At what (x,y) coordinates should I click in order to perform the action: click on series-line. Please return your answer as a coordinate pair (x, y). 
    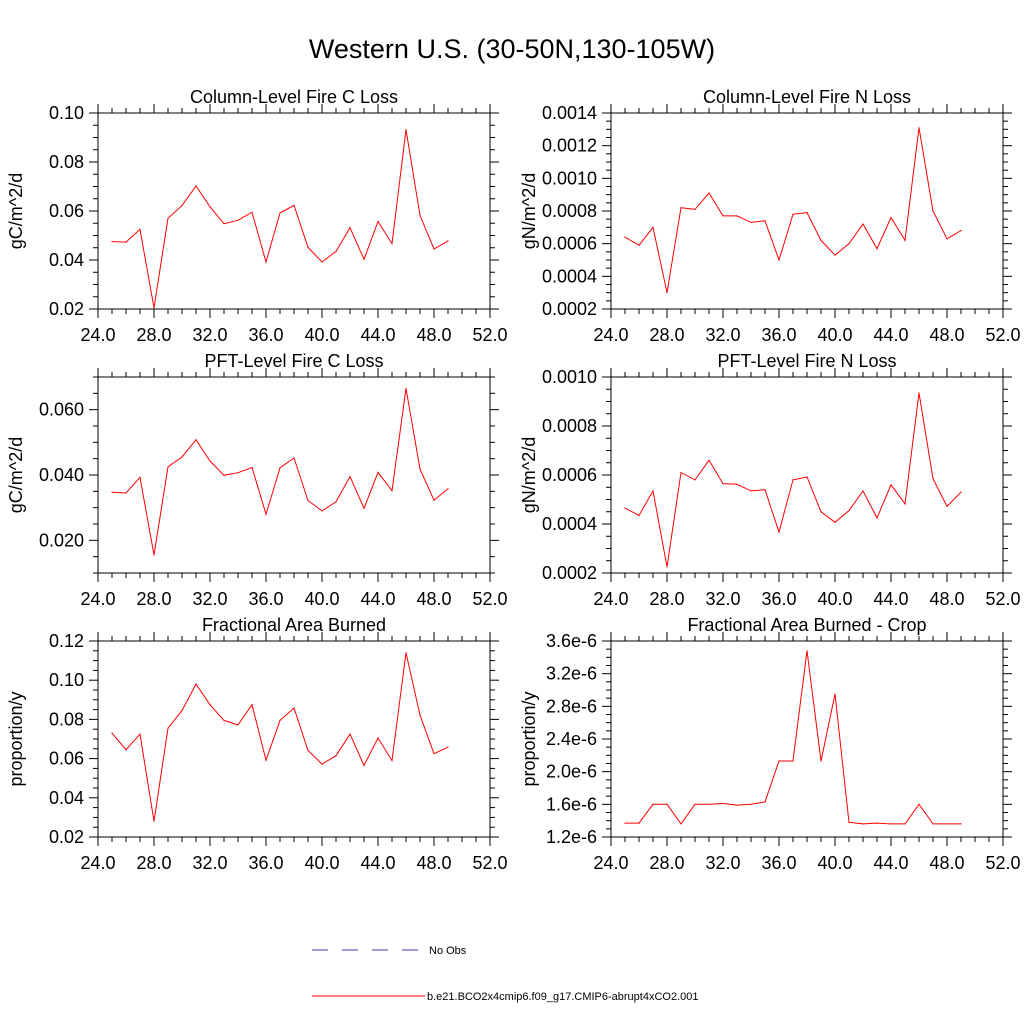
    Looking at the image, I should click on (793, 737).